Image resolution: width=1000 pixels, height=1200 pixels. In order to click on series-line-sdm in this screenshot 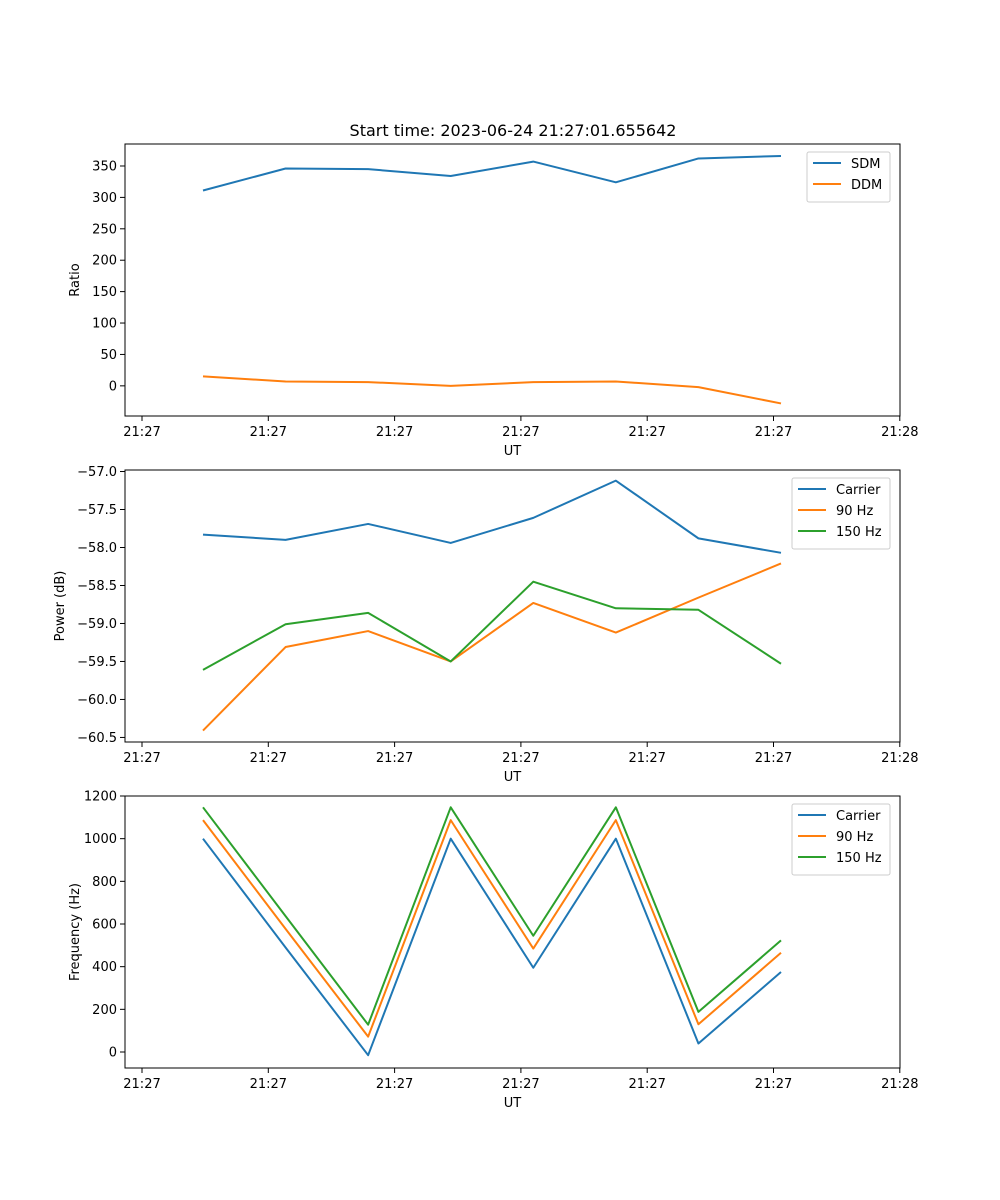, I will do `click(492, 173)`.